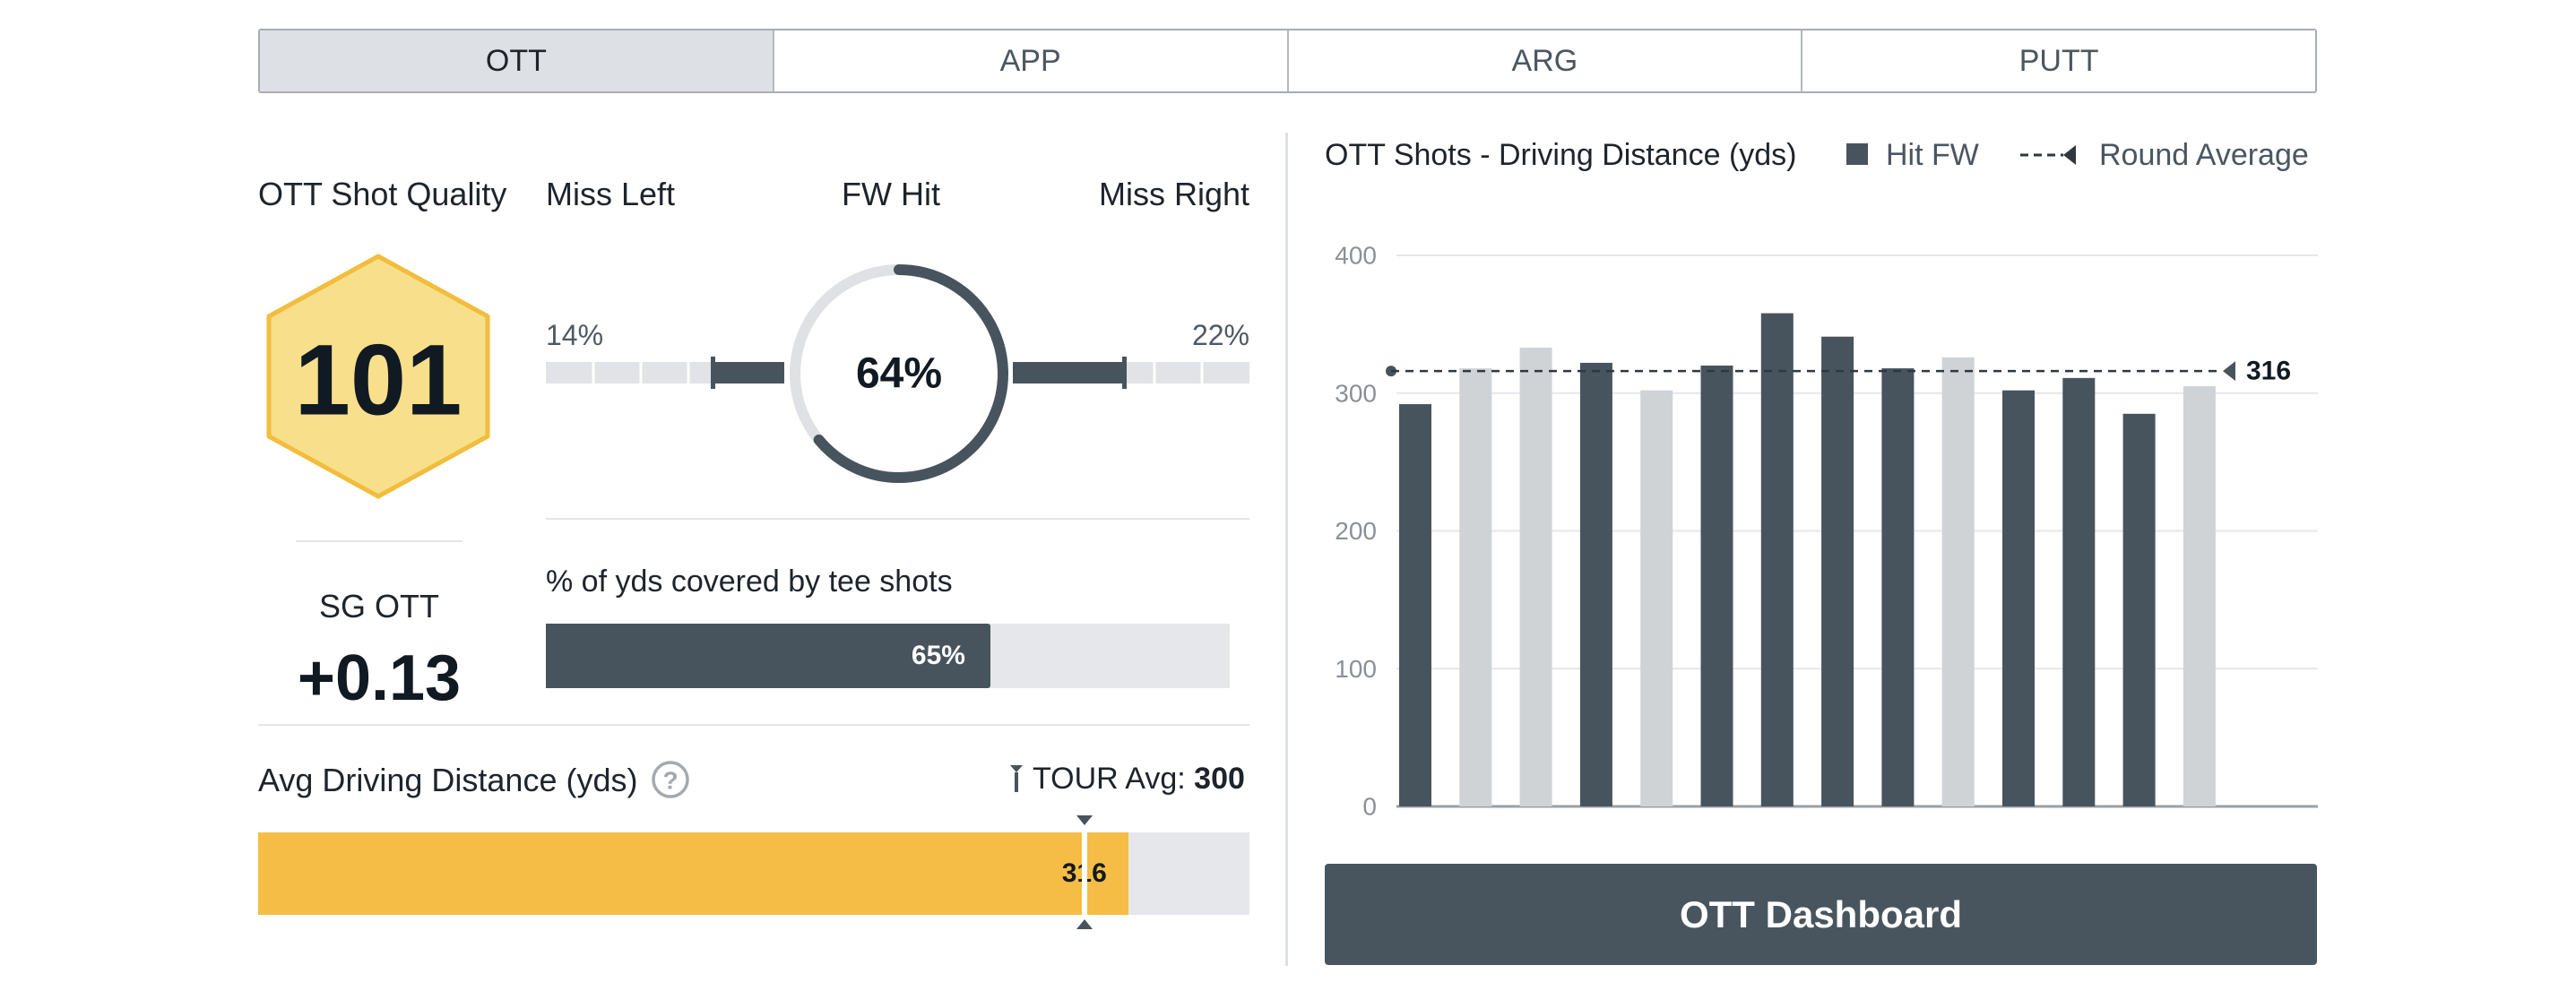 This screenshot has width=2576, height=991. I want to click on legend-hit-fw-label: Hit FW, so click(1932, 155).